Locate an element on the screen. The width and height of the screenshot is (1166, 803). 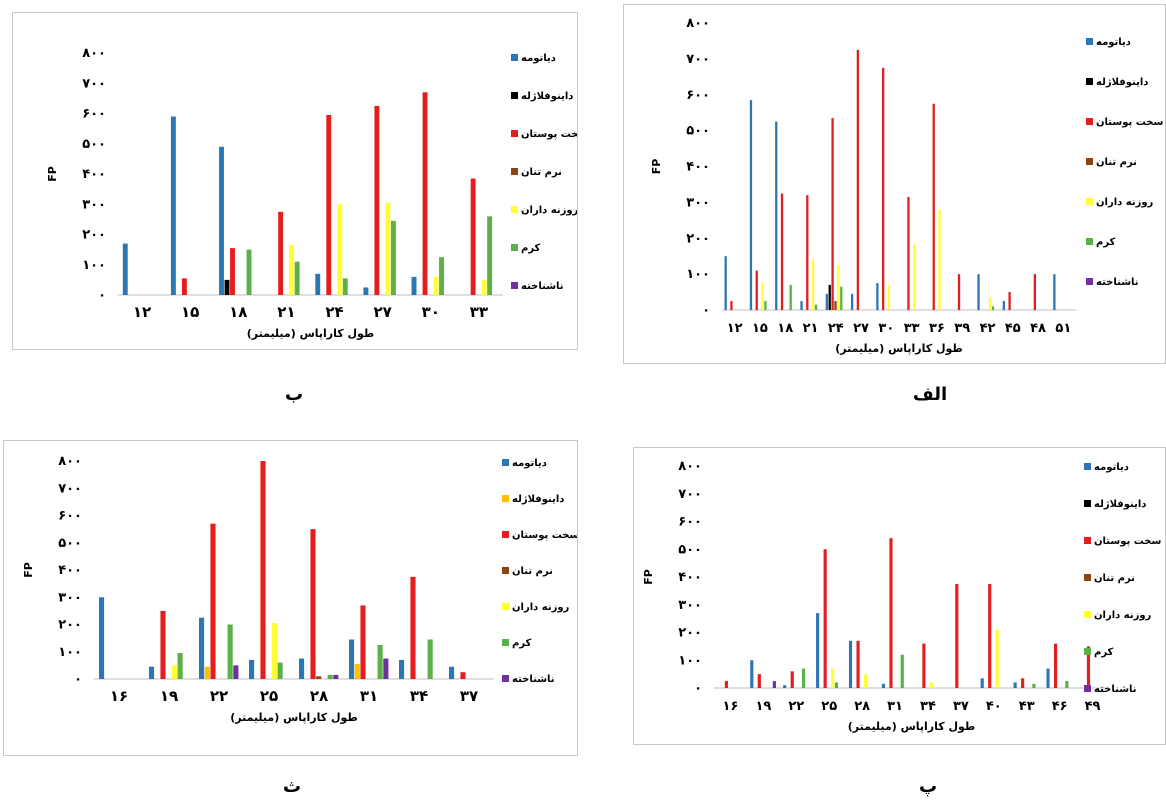
x-tick-label: ۱۶ is located at coordinates (731, 706).